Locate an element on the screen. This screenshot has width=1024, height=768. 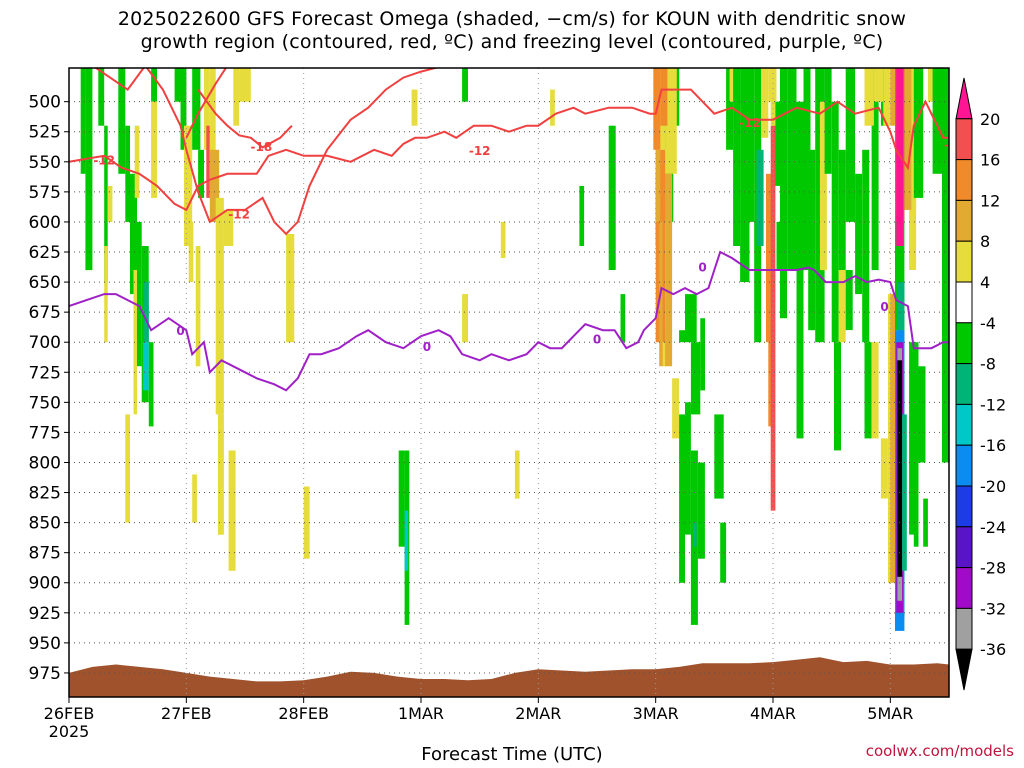
y-tick-label: 775 is located at coordinates (45, 433).